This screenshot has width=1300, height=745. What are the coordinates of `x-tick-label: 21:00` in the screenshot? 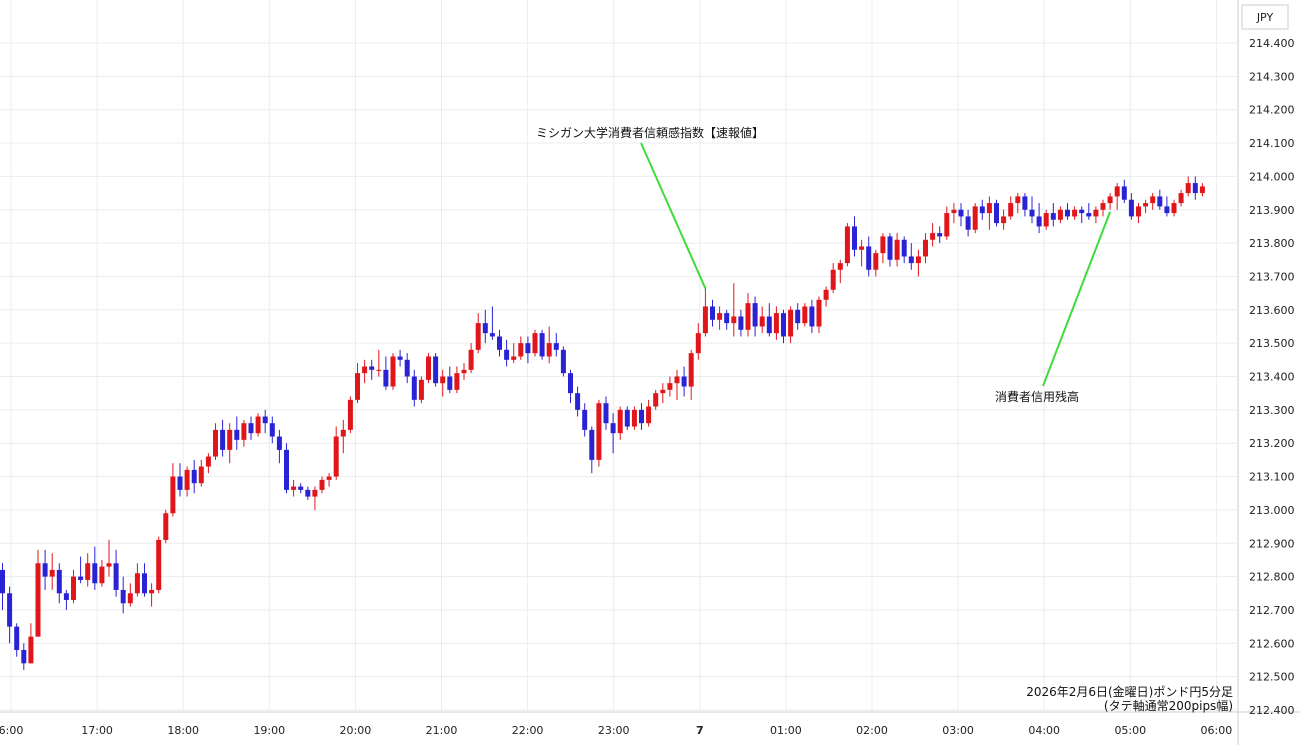 It's located at (442, 730).